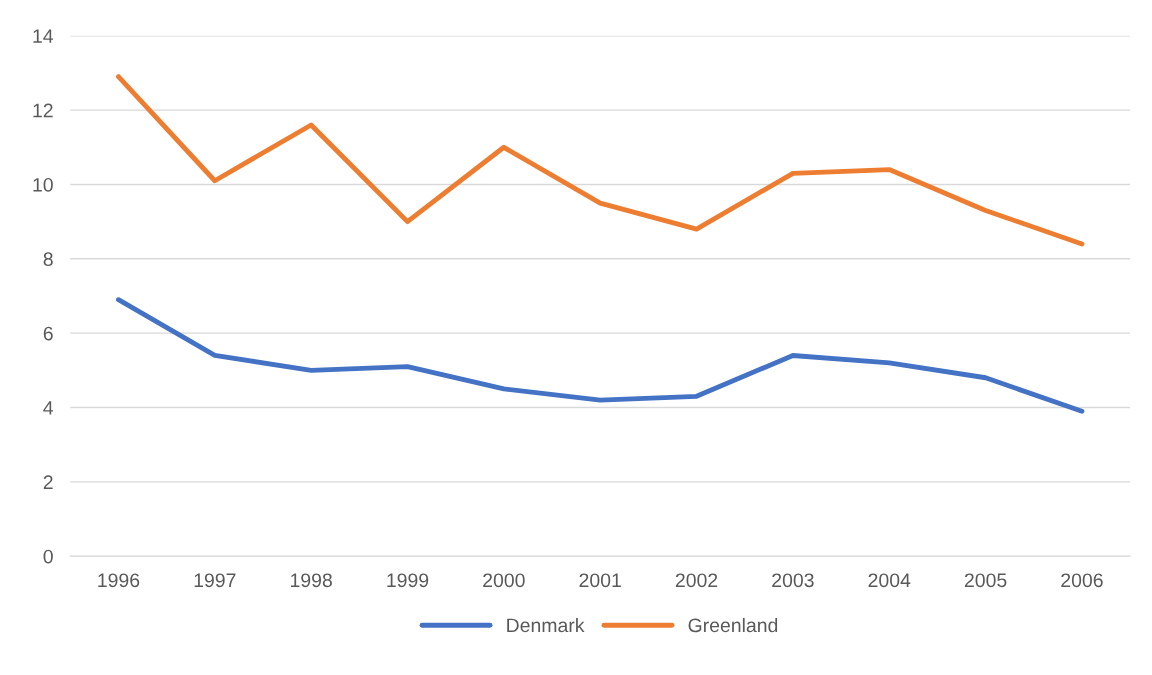 Image resolution: width=1152 pixels, height=675 pixels. What do you see at coordinates (985, 580) in the screenshot?
I see `x-tick-label: 2005` at bounding box center [985, 580].